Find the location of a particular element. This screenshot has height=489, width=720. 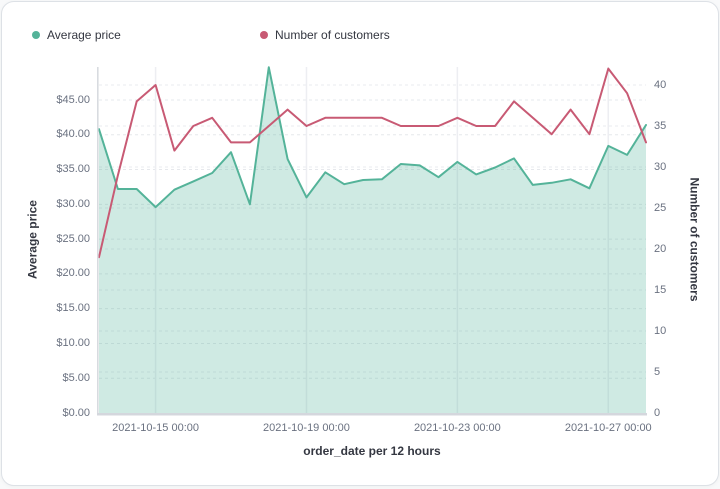

chart-legend: Average price Number of customers is located at coordinates (360, 36).